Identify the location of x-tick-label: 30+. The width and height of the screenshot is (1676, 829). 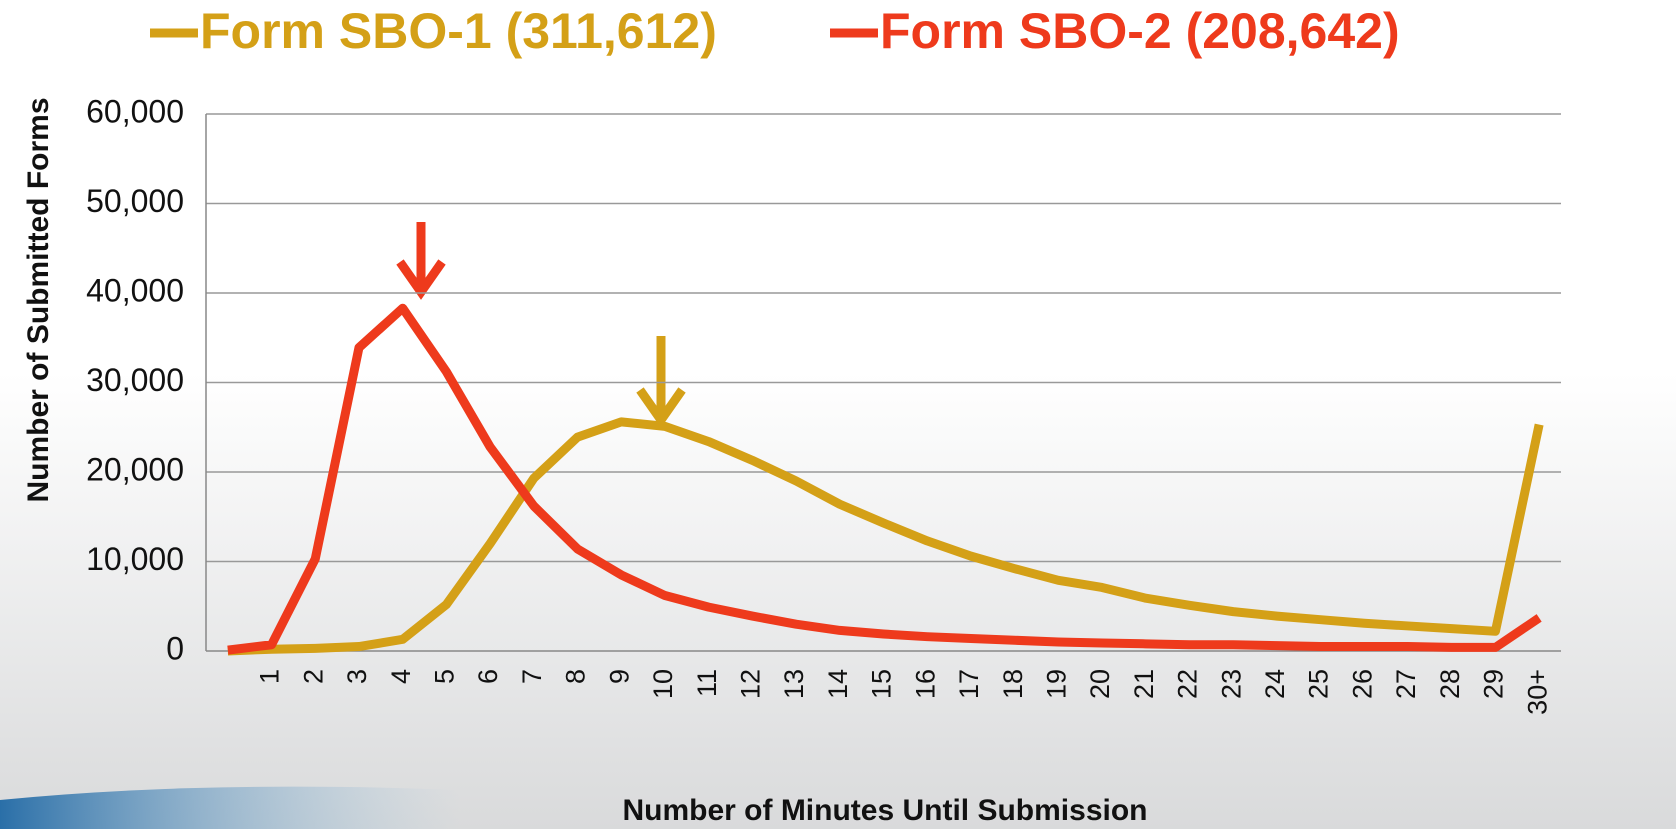
(1537, 692).